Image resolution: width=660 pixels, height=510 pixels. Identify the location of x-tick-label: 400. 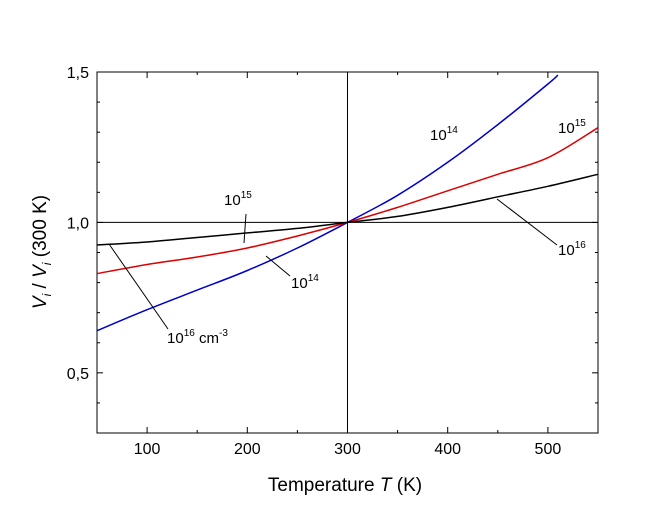
(447, 449).